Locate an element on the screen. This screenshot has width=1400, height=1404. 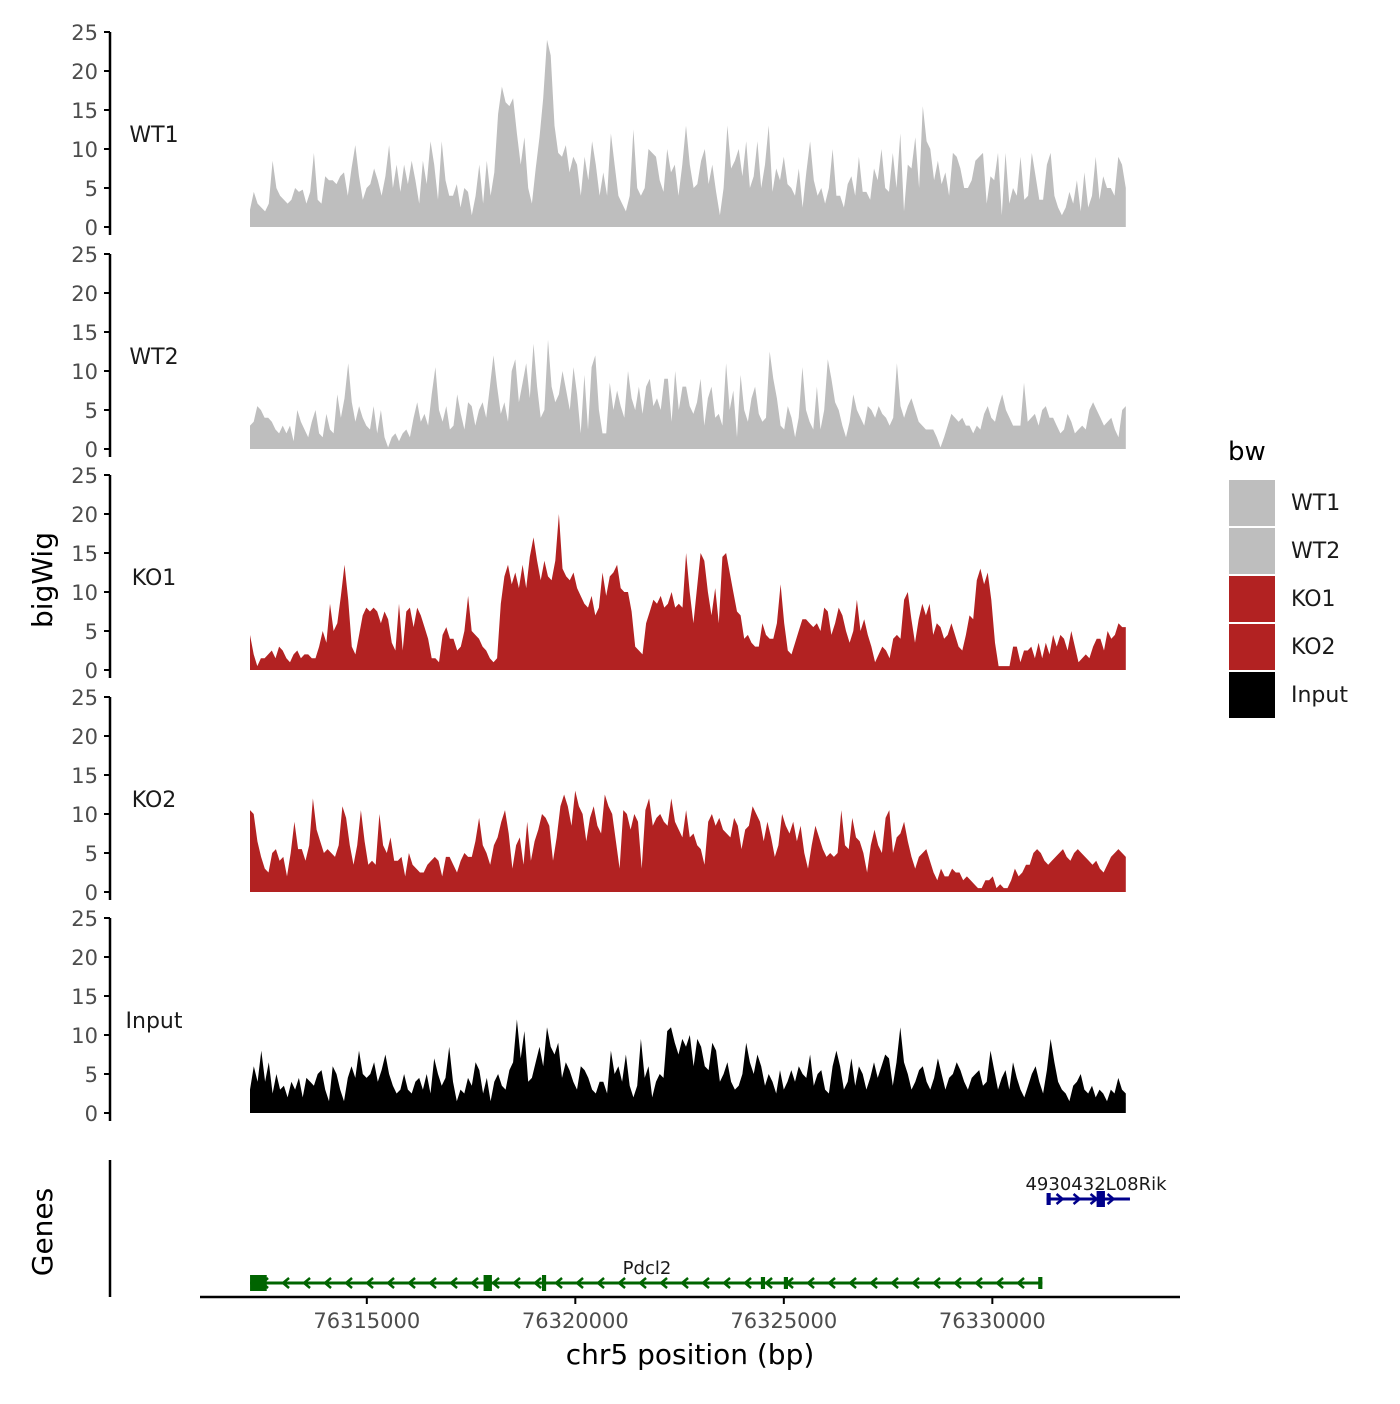
legend-label: Input is located at coordinates (1319, 695).